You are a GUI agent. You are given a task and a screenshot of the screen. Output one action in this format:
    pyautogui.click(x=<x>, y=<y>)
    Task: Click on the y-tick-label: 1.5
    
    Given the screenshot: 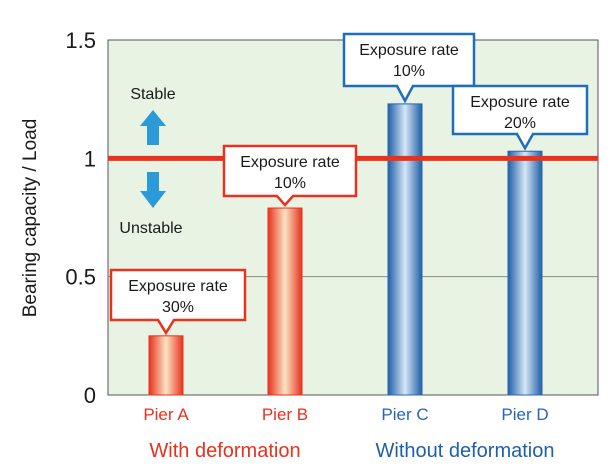 What is the action you would take?
    pyautogui.click(x=80, y=40)
    